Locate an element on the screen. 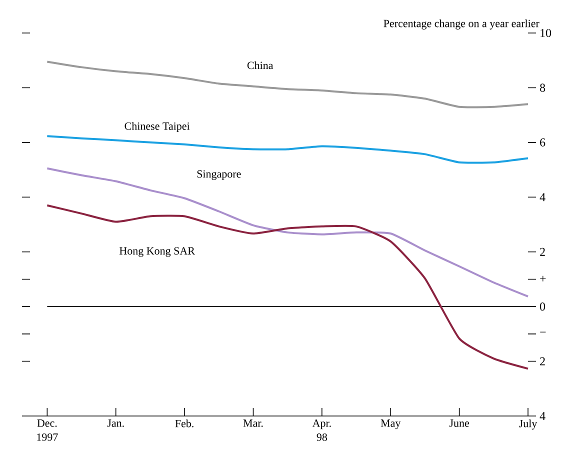 The height and width of the screenshot is (464, 584). y-tick-label: 6 is located at coordinates (543, 142).